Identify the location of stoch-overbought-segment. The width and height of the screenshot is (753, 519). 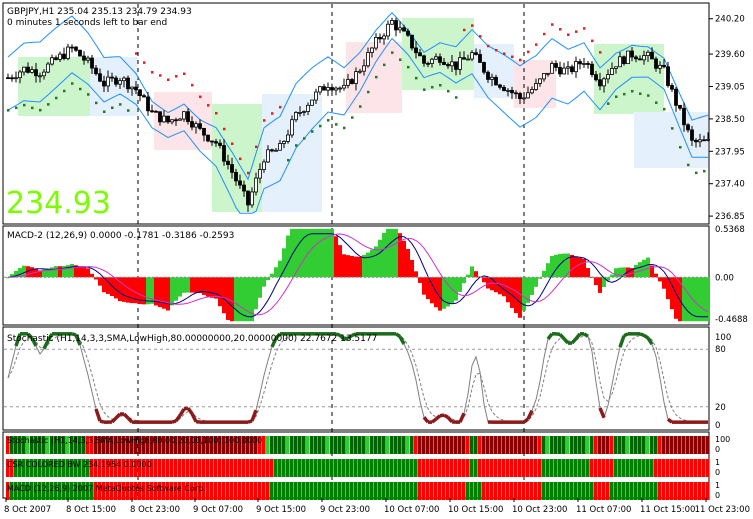
(550, 336).